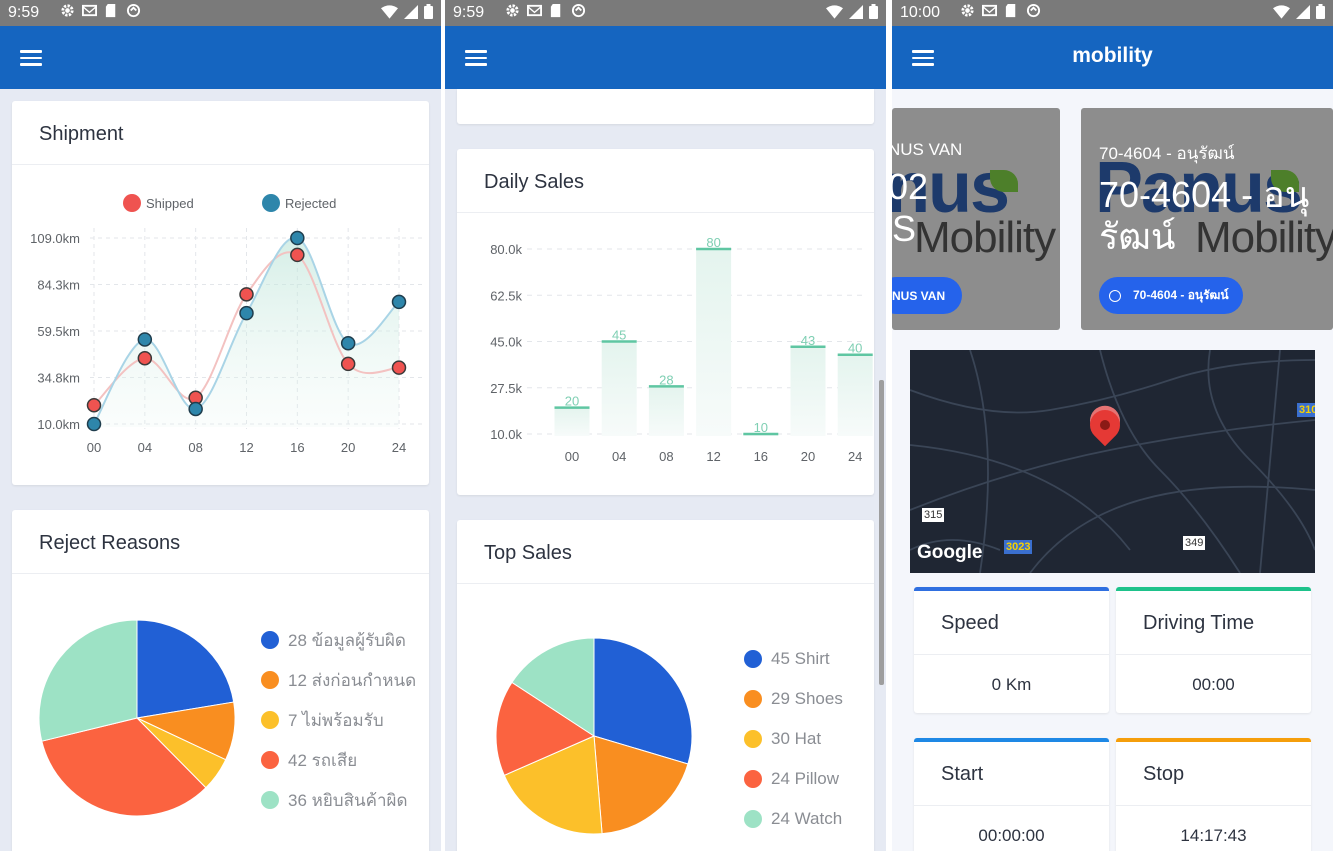 The image size is (1333, 851). I want to click on data-label: 28, so click(666, 379).